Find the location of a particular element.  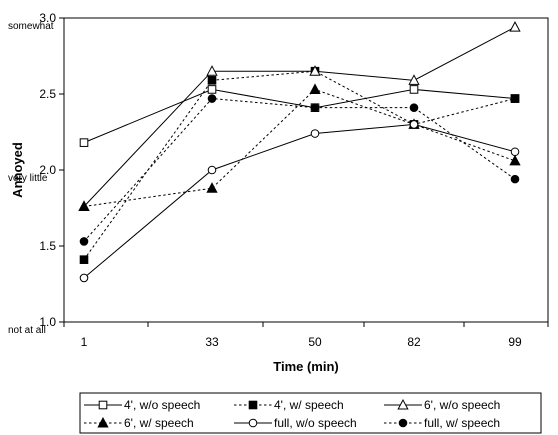

y-tick-label: 1.0 is located at coordinates (47, 322).